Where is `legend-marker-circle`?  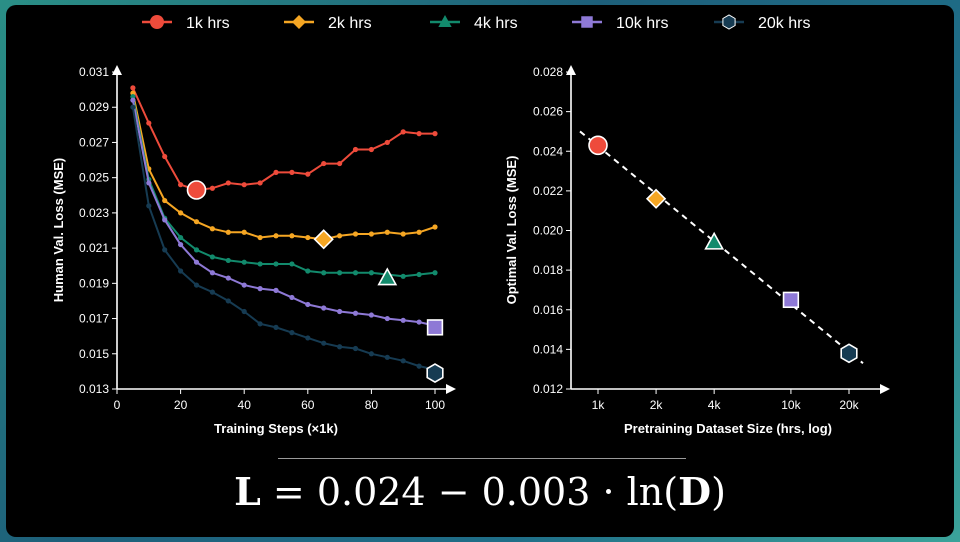
legend-marker-circle is located at coordinates (157, 22).